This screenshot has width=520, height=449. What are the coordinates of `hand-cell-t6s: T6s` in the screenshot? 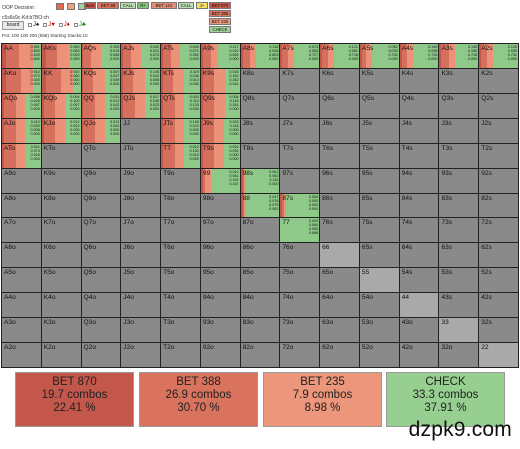 It's located at (339, 155).